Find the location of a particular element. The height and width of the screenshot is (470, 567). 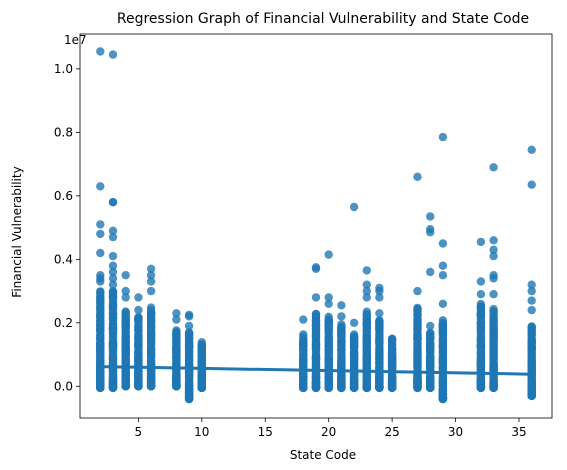

x-tick-label: 10 is located at coordinates (201, 432).